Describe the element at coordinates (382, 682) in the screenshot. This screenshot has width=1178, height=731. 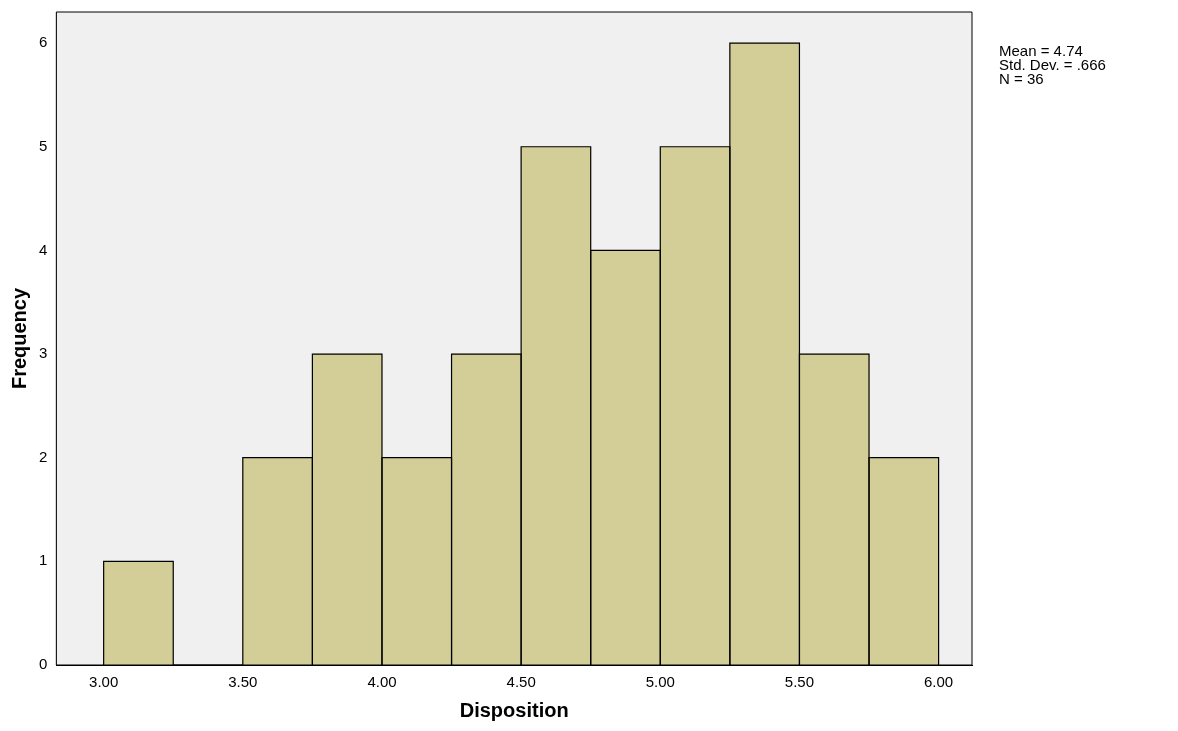
I see `x-tick-label: 4.00` at that location.